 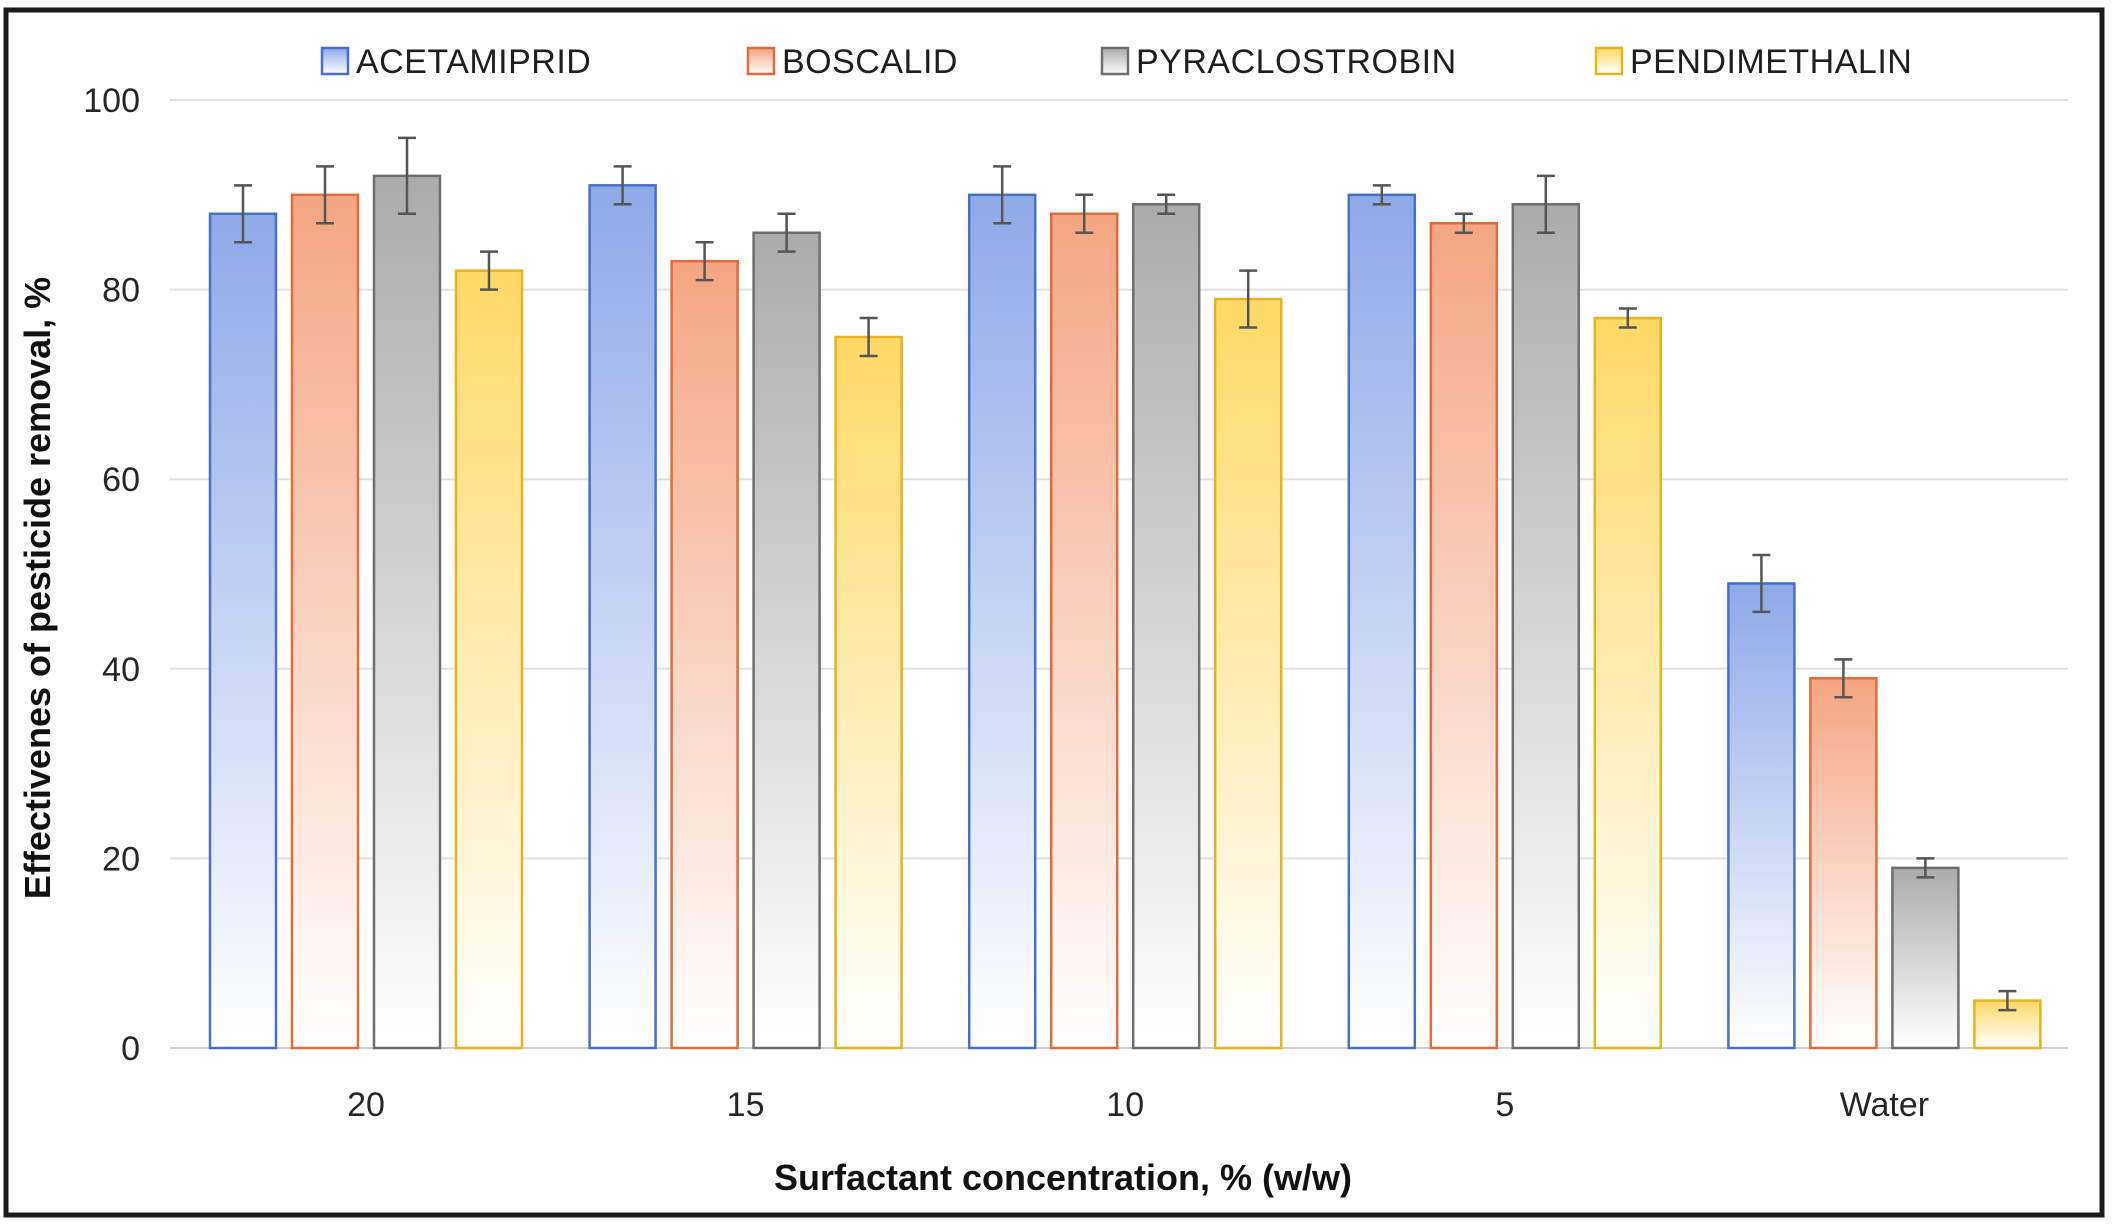 What do you see at coordinates (870, 62) in the screenshot?
I see `legend-label: BOSCALID` at bounding box center [870, 62].